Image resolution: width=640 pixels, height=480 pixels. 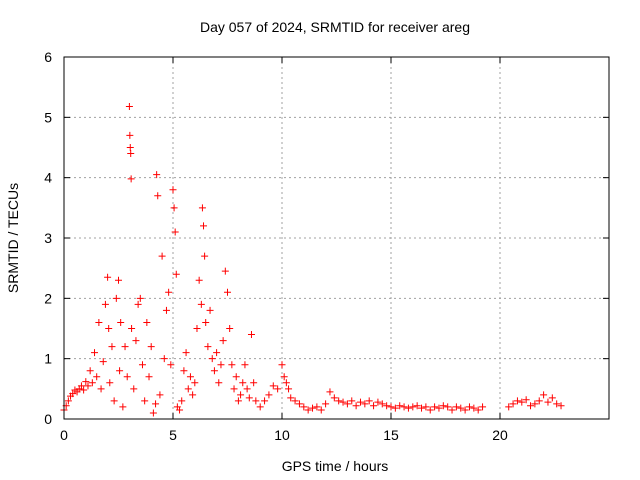 I want to click on y-tick-label: 6, so click(x=48, y=57).